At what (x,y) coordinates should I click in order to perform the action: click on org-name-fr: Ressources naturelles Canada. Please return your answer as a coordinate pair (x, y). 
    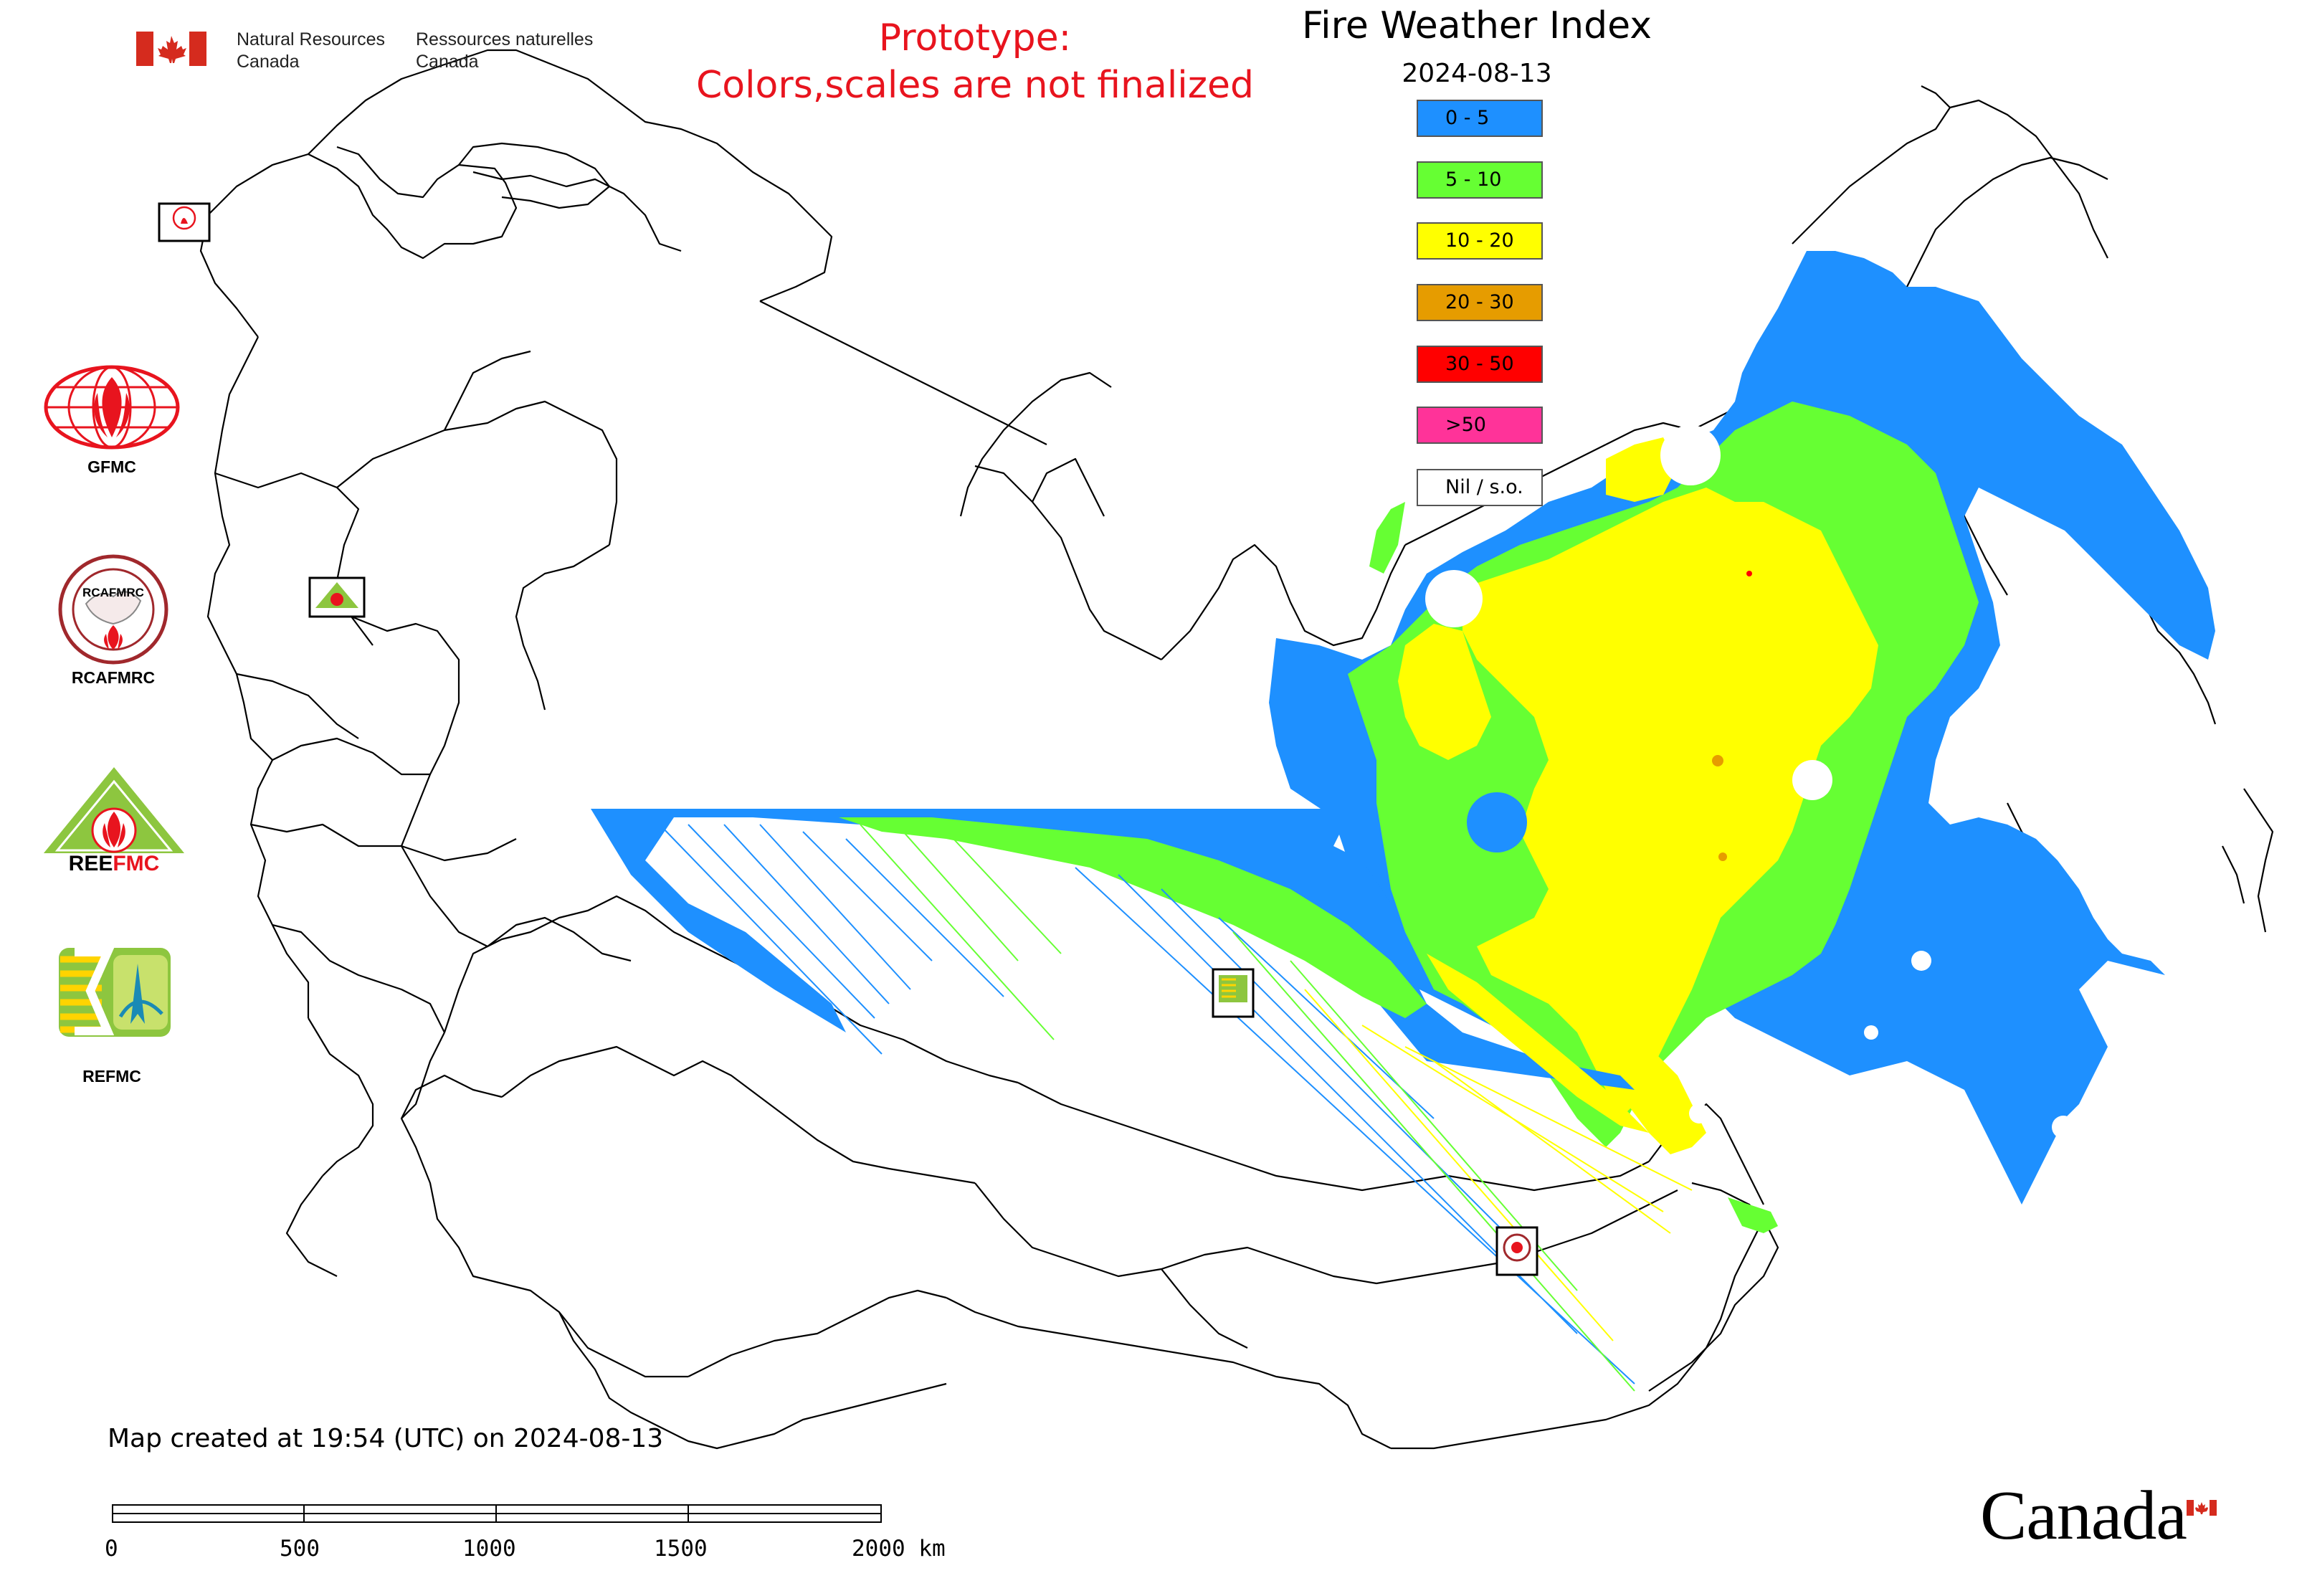
    Looking at the image, I should click on (505, 50).